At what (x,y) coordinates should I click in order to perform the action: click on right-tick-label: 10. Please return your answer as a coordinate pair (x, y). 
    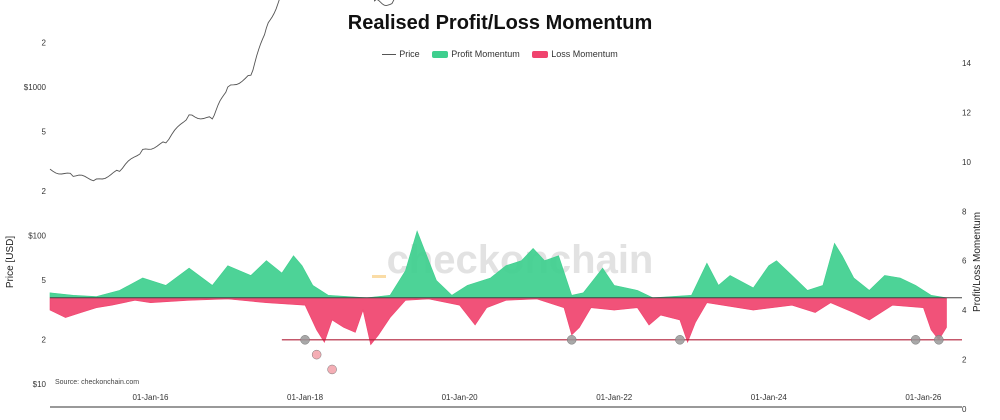
    Looking at the image, I should click on (966, 162).